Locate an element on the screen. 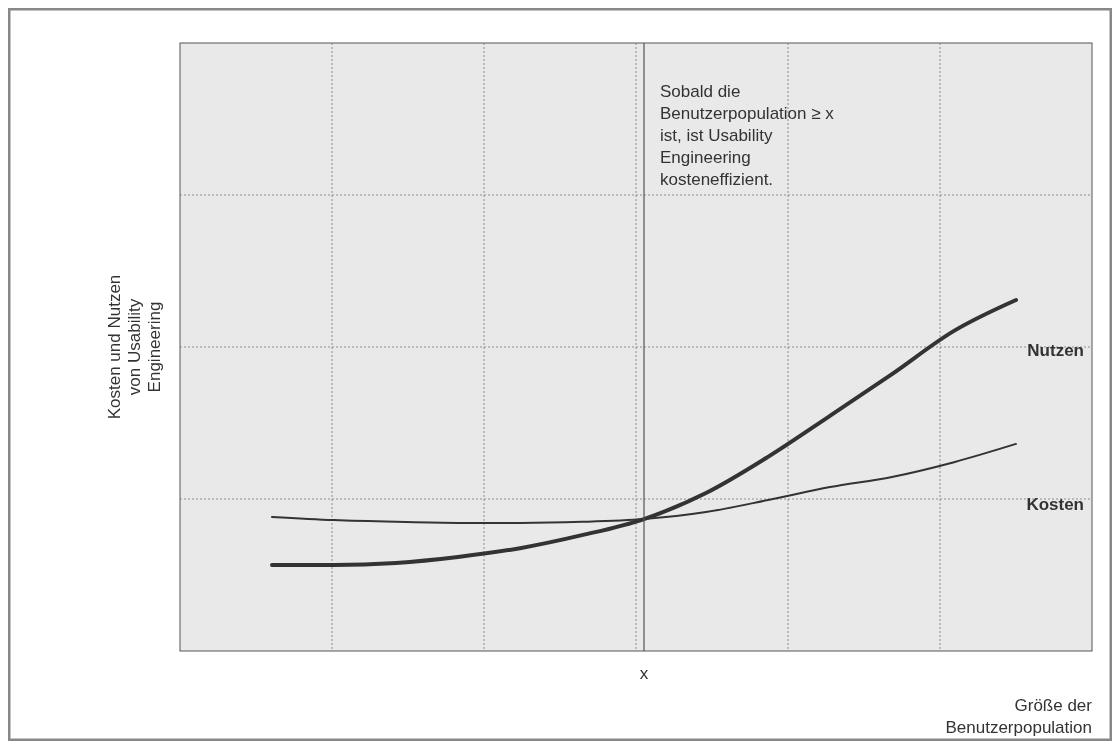 Image resolution: width=1120 pixels, height=749 pixels. text: x is located at coordinates (644, 673).